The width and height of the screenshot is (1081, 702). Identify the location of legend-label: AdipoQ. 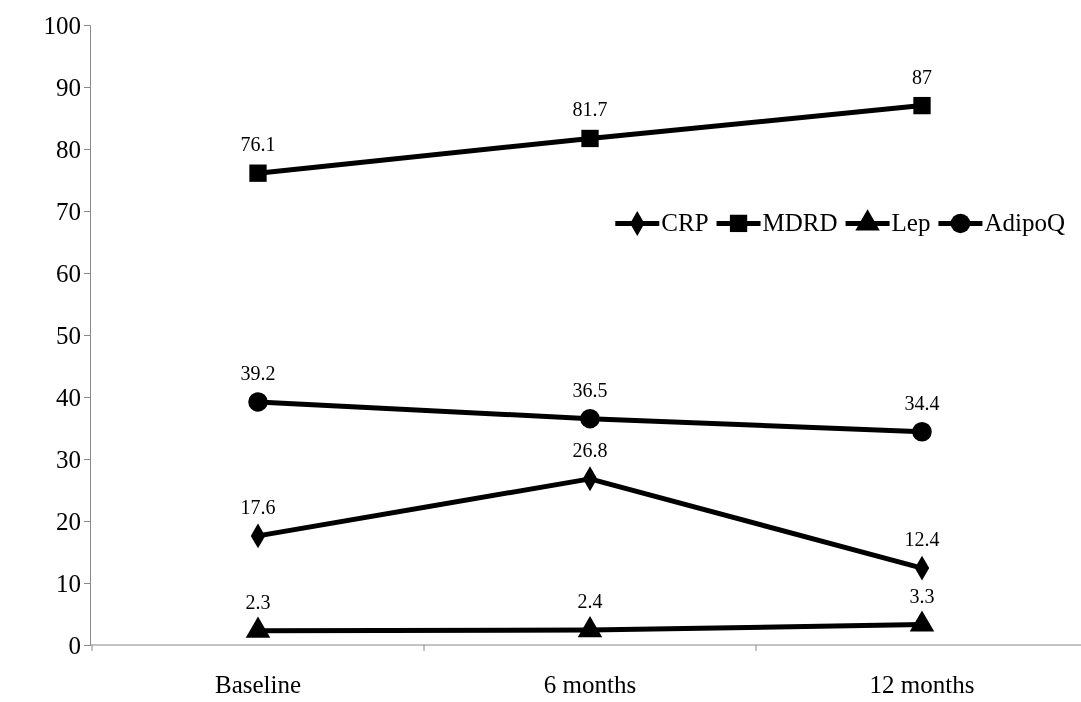
(1024, 223).